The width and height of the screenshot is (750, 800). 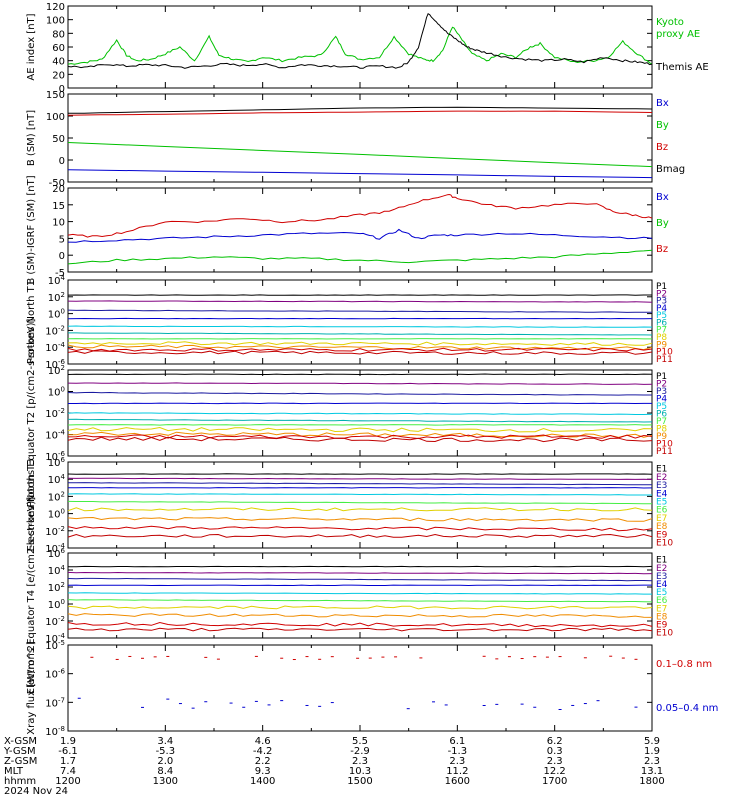 What do you see at coordinates (58, 48) in the screenshot?
I see `y-tick-label: 60` at bounding box center [58, 48].